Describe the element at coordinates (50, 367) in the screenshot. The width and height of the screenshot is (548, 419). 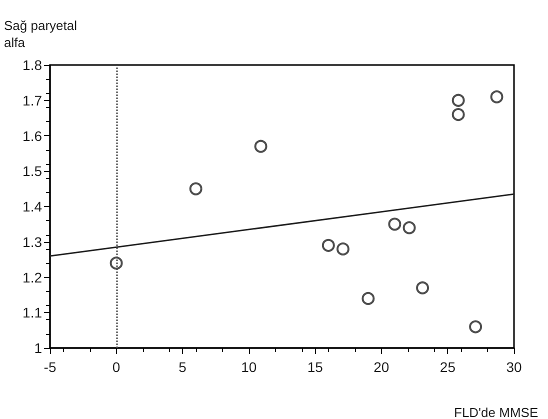
I see `x-tick-label: -5` at that location.